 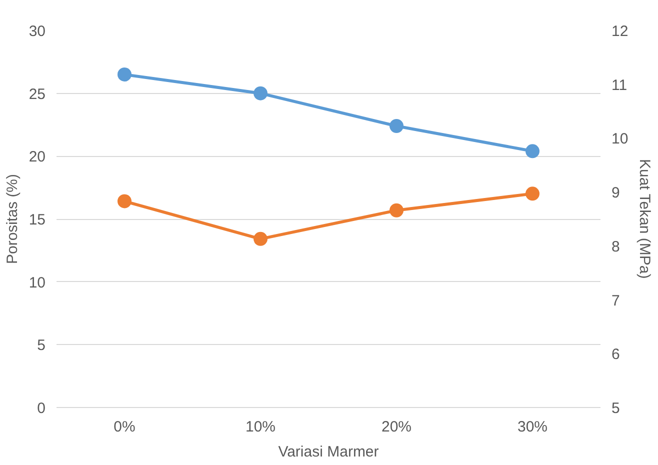 I want to click on y-tick-label: 30, so click(x=37, y=31).